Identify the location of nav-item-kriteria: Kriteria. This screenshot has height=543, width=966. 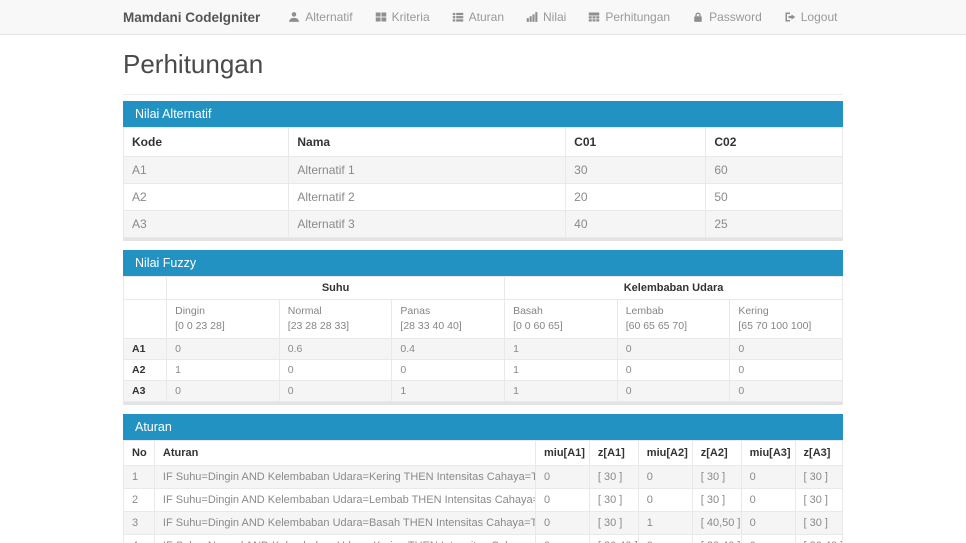
(402, 17).